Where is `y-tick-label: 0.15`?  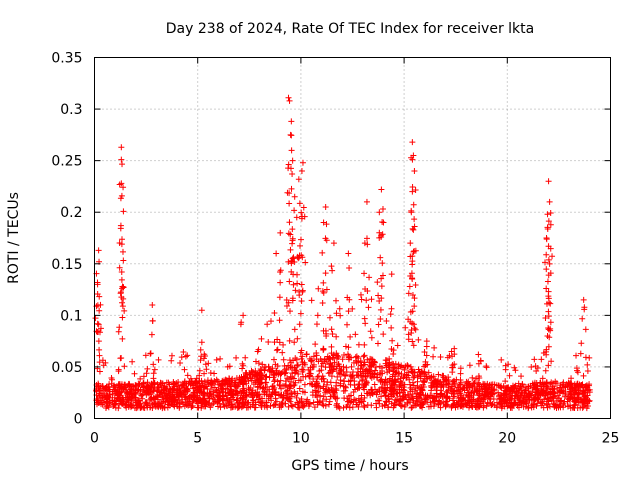
y-tick-label: 0.15 is located at coordinates (66, 265).